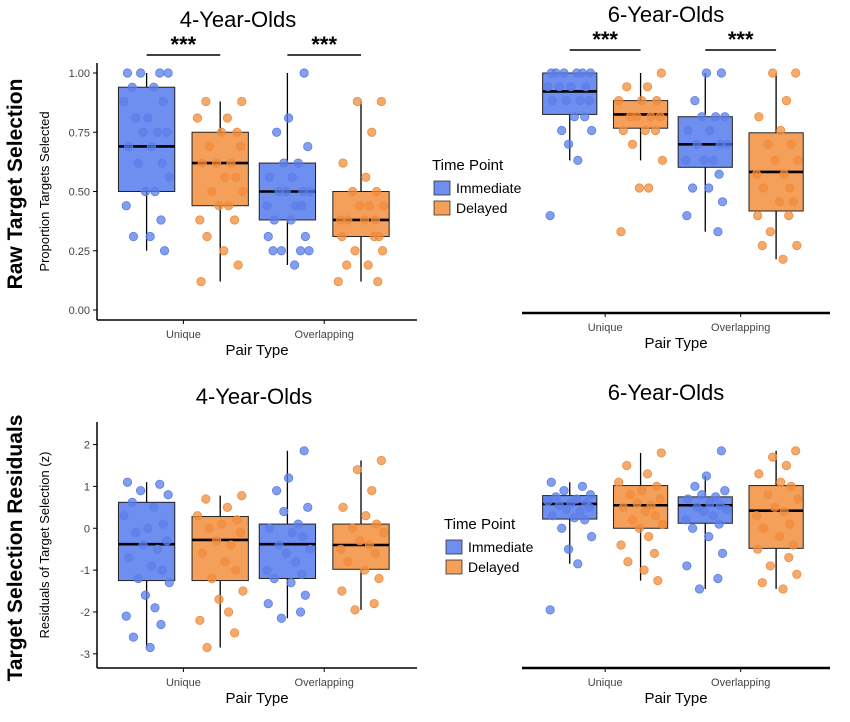 This screenshot has height=722, width=850. Describe the element at coordinates (79, 74) in the screenshot. I see `y-tick-label: 1.00` at that location.